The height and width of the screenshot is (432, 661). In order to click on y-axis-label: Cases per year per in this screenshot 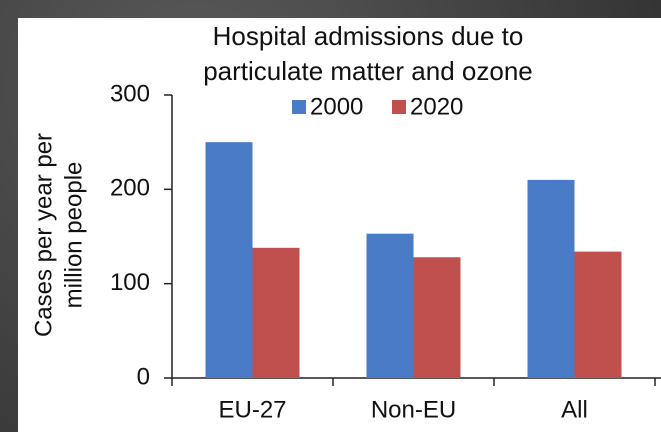, I will do `click(43, 235)`.